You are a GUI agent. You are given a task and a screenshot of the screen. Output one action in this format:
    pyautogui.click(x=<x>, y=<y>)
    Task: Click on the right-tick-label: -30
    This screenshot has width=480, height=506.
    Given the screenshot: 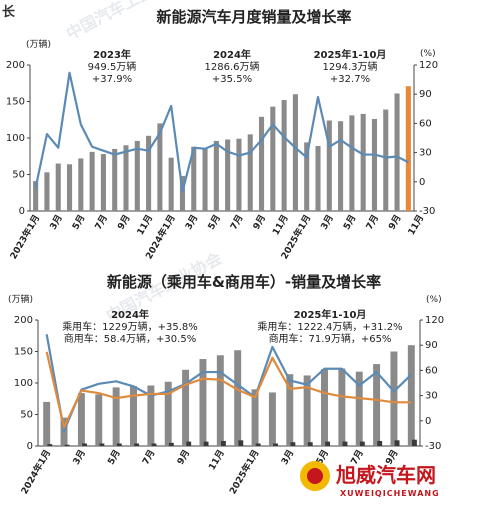 What is the action you would take?
    pyautogui.click(x=427, y=211)
    